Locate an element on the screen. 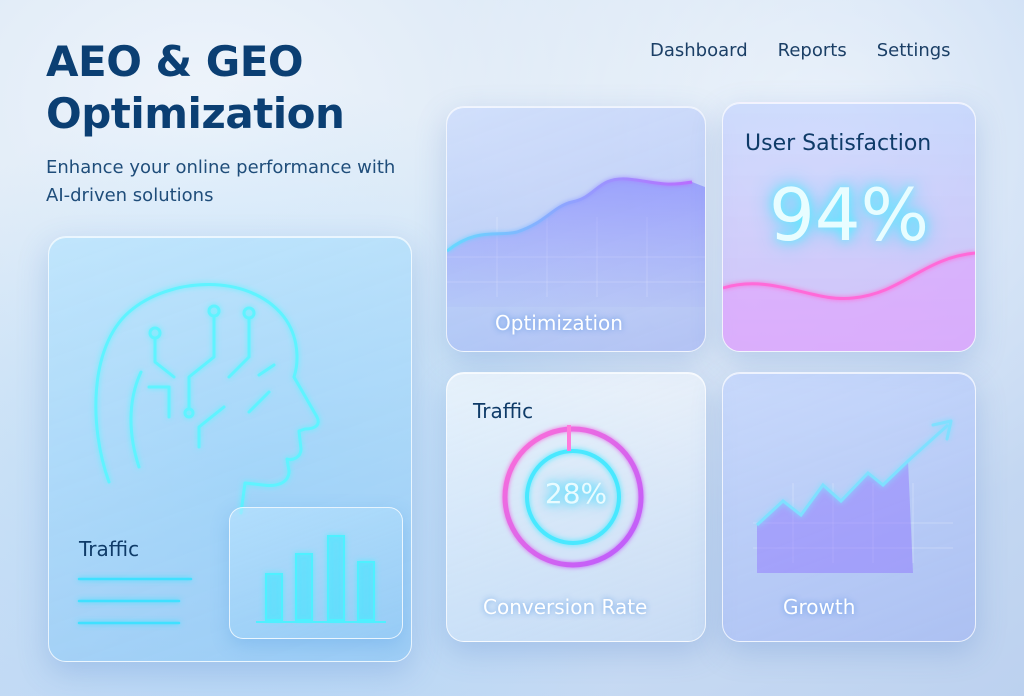 This screenshot has width=1024, height=696. user-satisfaction-value: 94% is located at coordinates (849, 215).